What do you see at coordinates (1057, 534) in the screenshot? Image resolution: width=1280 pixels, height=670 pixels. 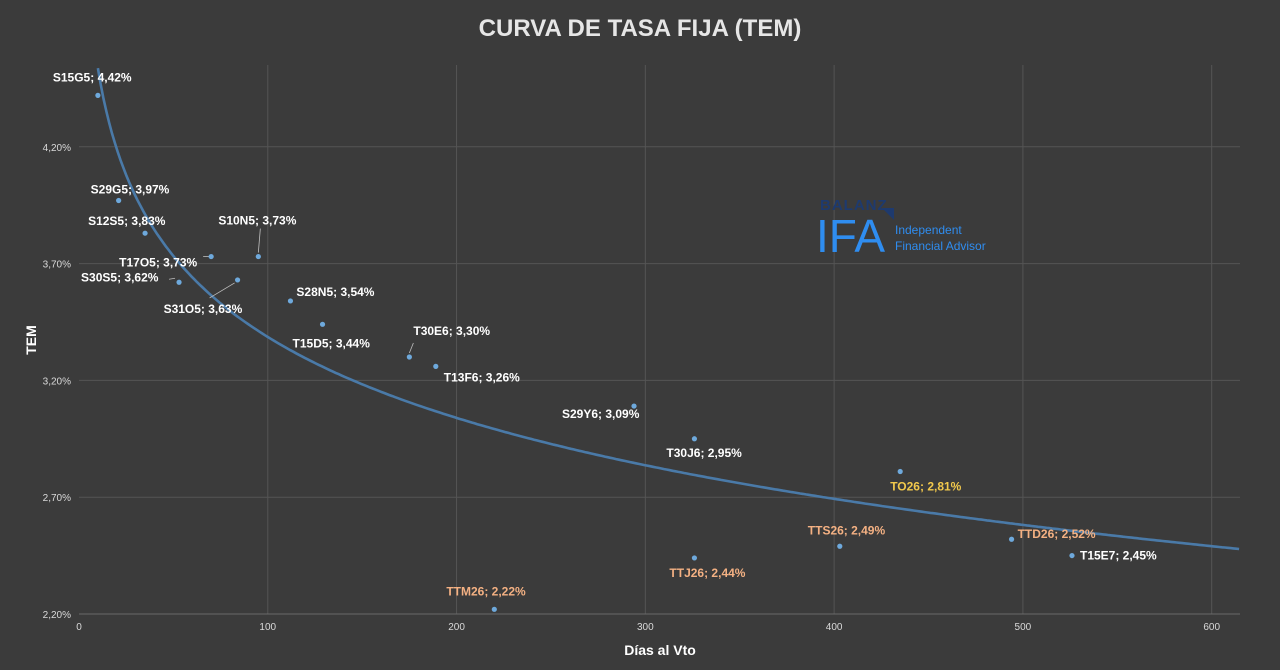 I see `data-label: TTD26; 2,52%` at bounding box center [1057, 534].